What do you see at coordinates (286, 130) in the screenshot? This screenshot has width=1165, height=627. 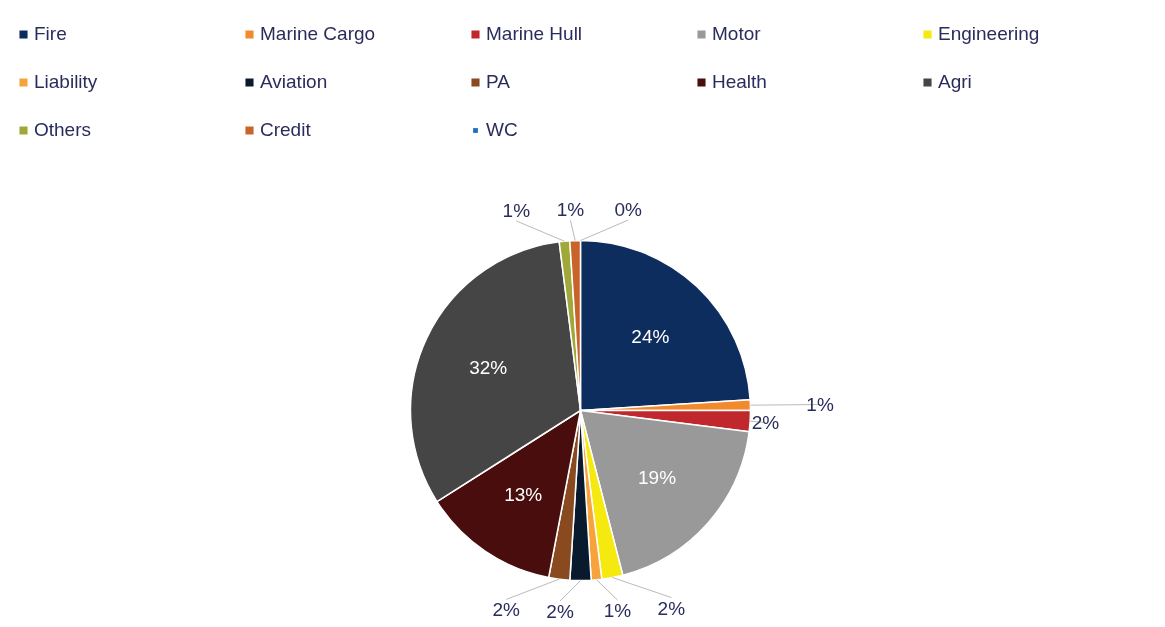 I see `legend-label: Credit` at bounding box center [286, 130].